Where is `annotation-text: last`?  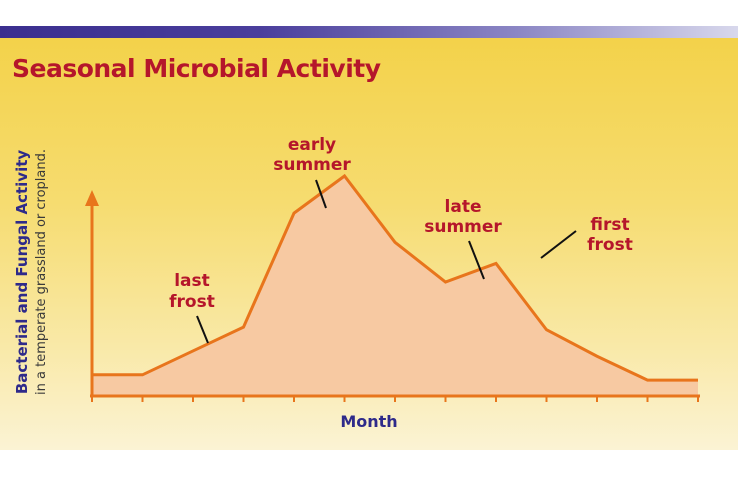
annotation-text: last is located at coordinates (192, 281).